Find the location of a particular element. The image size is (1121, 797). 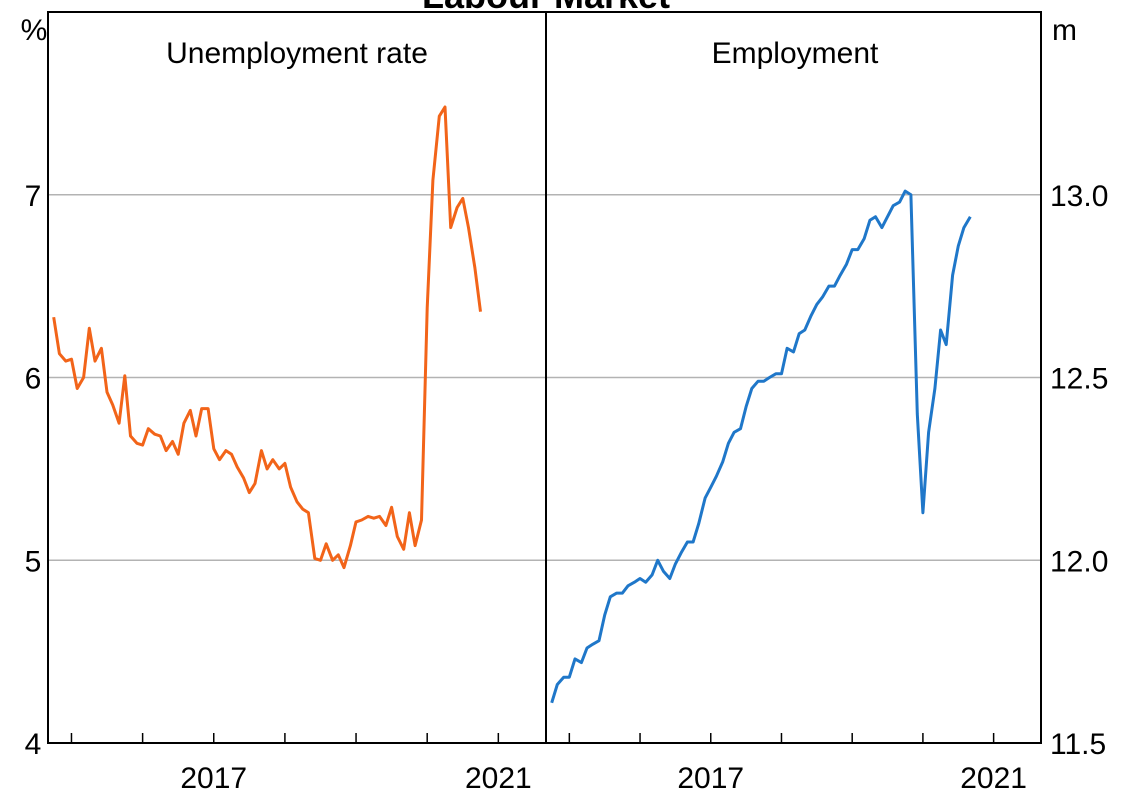

panel-title-employment: Employment is located at coordinates (795, 53).